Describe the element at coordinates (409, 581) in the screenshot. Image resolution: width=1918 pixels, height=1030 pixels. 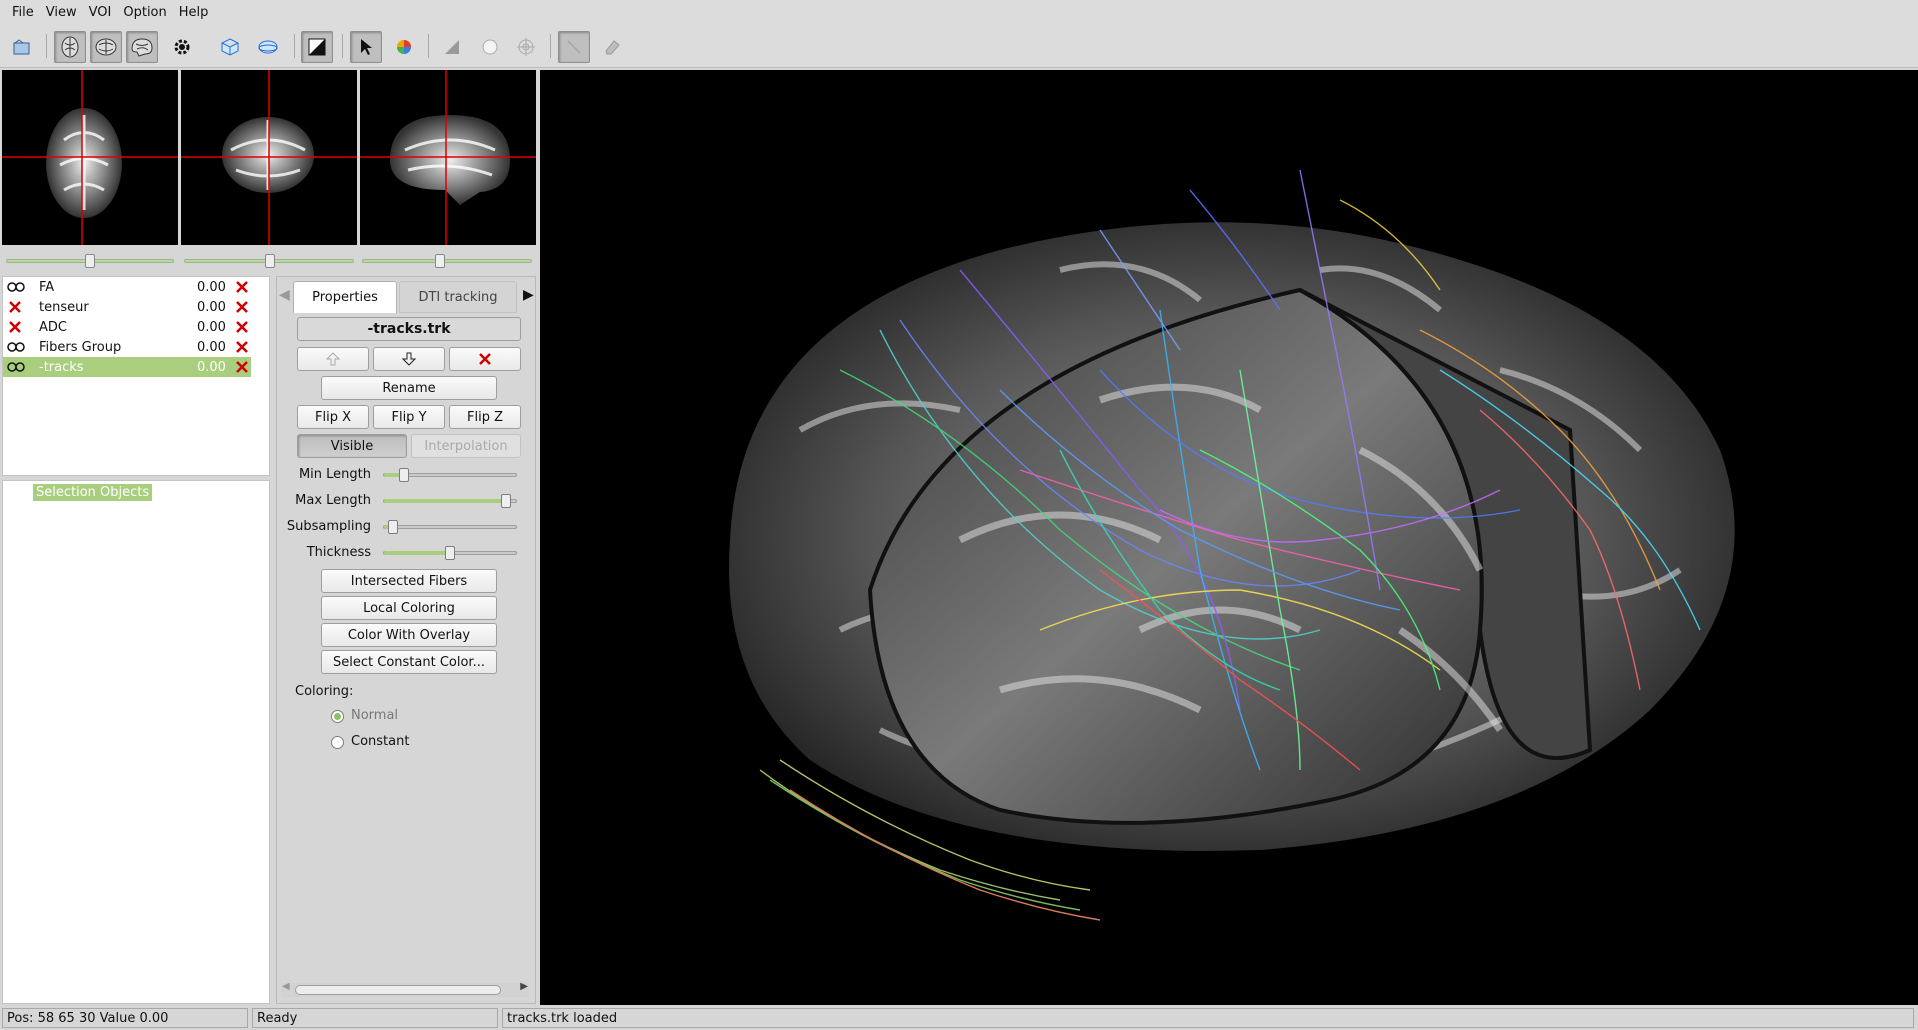
I see `intersected-fibers-button: Intersected Fibers` at that location.